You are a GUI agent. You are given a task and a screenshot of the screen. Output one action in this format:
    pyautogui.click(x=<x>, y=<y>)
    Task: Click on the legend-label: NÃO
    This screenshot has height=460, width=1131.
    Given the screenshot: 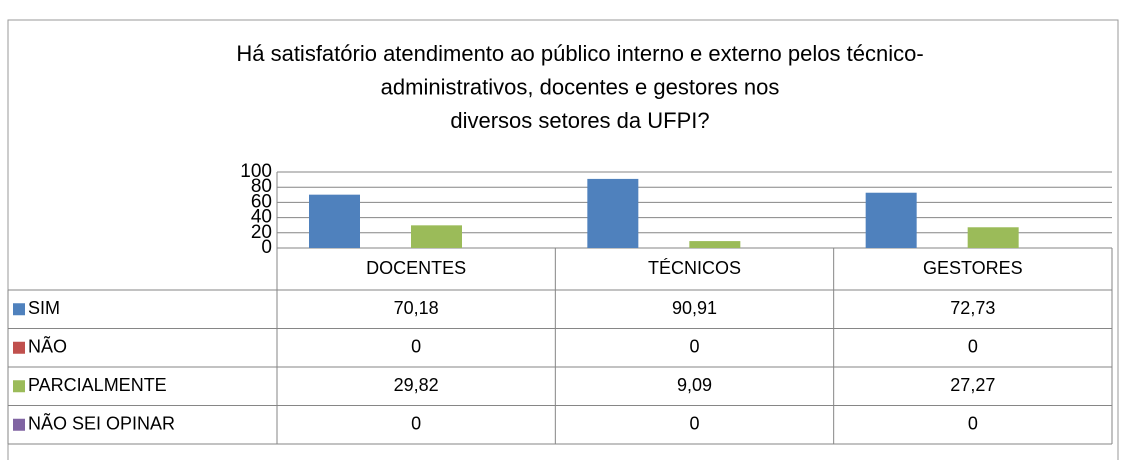 What is the action you would take?
    pyautogui.click(x=47, y=346)
    